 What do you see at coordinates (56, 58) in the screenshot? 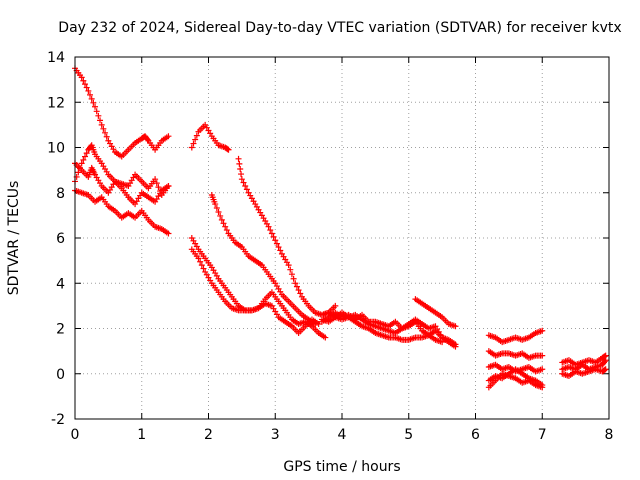
I see `y-tick-label: 14` at bounding box center [56, 58].